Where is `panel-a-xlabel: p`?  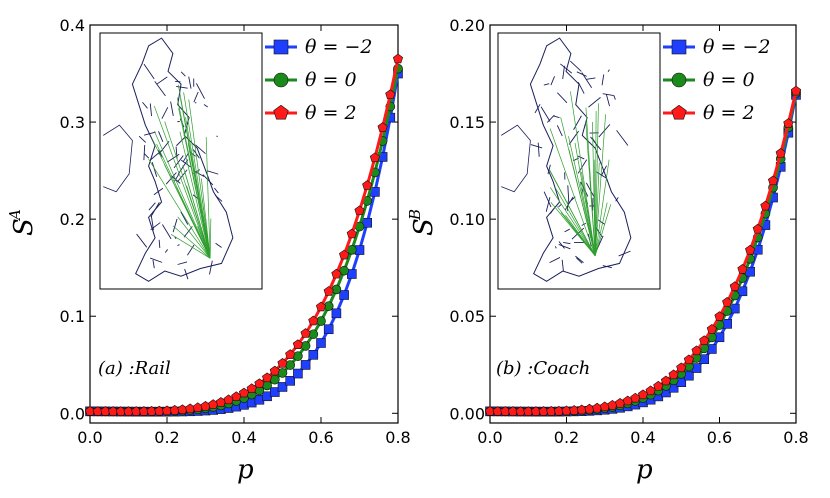 panel-a-xlabel: p is located at coordinates (245, 470).